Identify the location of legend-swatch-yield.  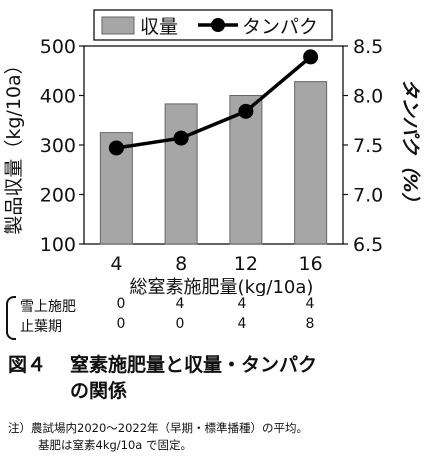
(118, 25).